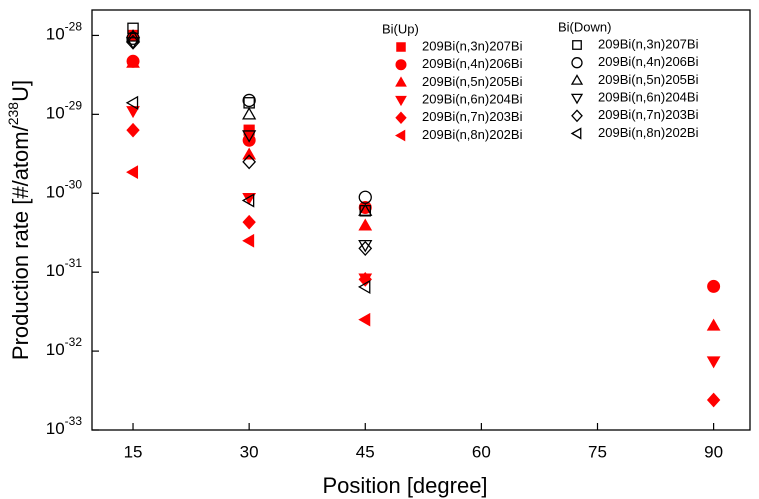 This screenshot has width=759, height=499. I want to click on x-tick-label: 60, so click(481, 451).